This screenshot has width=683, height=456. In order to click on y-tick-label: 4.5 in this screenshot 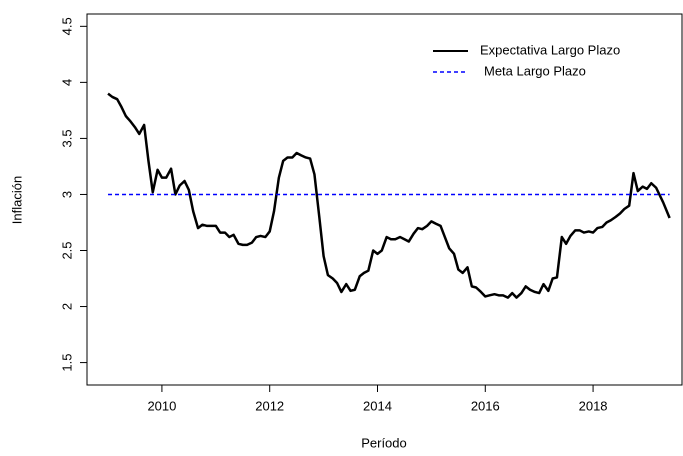, I will do `click(66, 26)`.